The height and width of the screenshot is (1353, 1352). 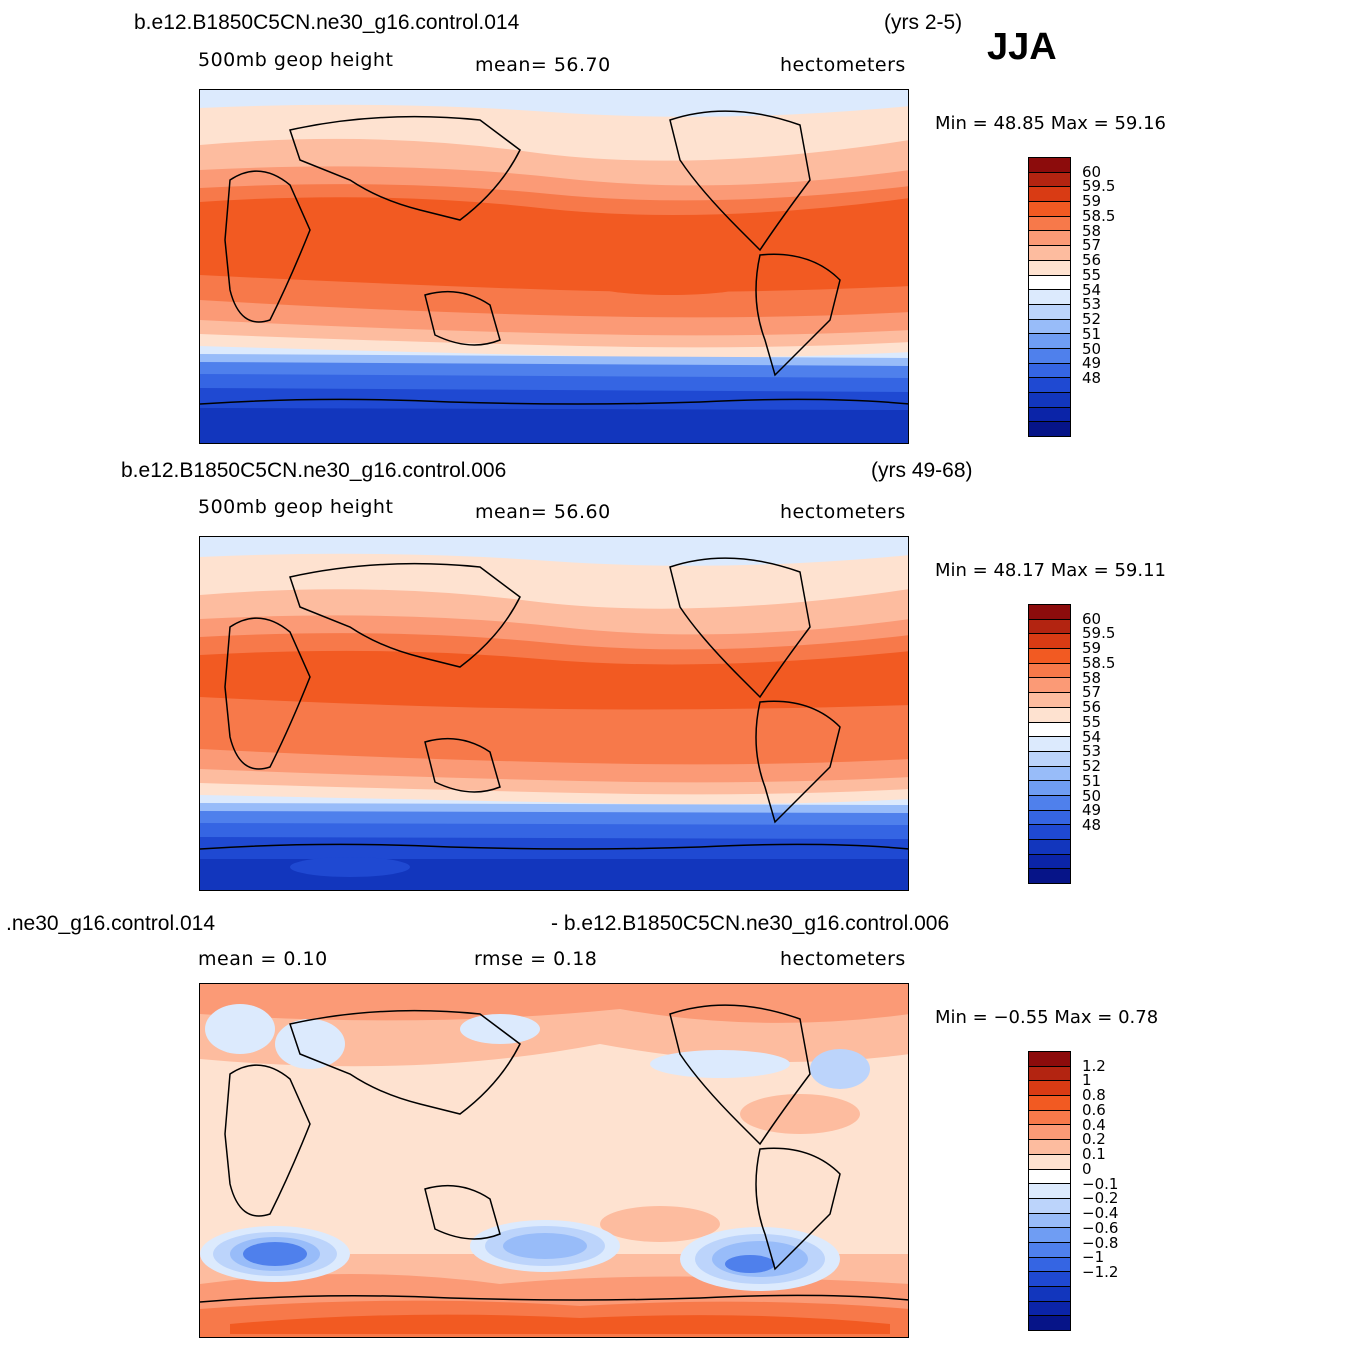 I want to click on panel1-map, so click(x=554, y=266).